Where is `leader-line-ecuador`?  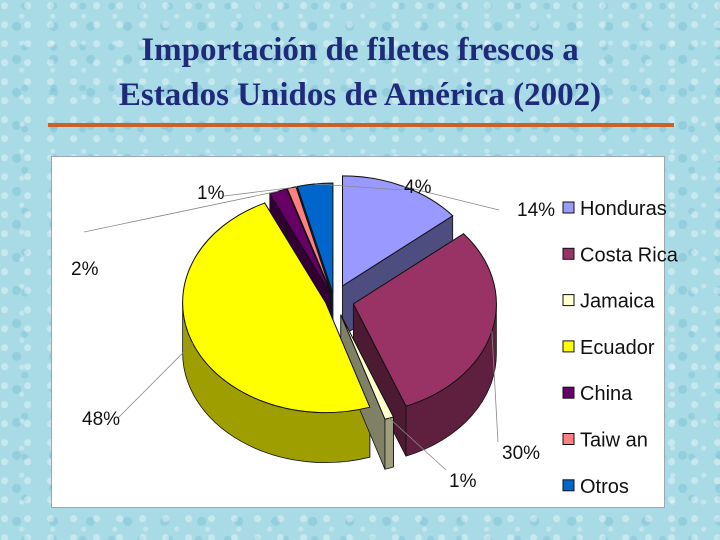 leader-line-ecuador is located at coordinates (155, 380).